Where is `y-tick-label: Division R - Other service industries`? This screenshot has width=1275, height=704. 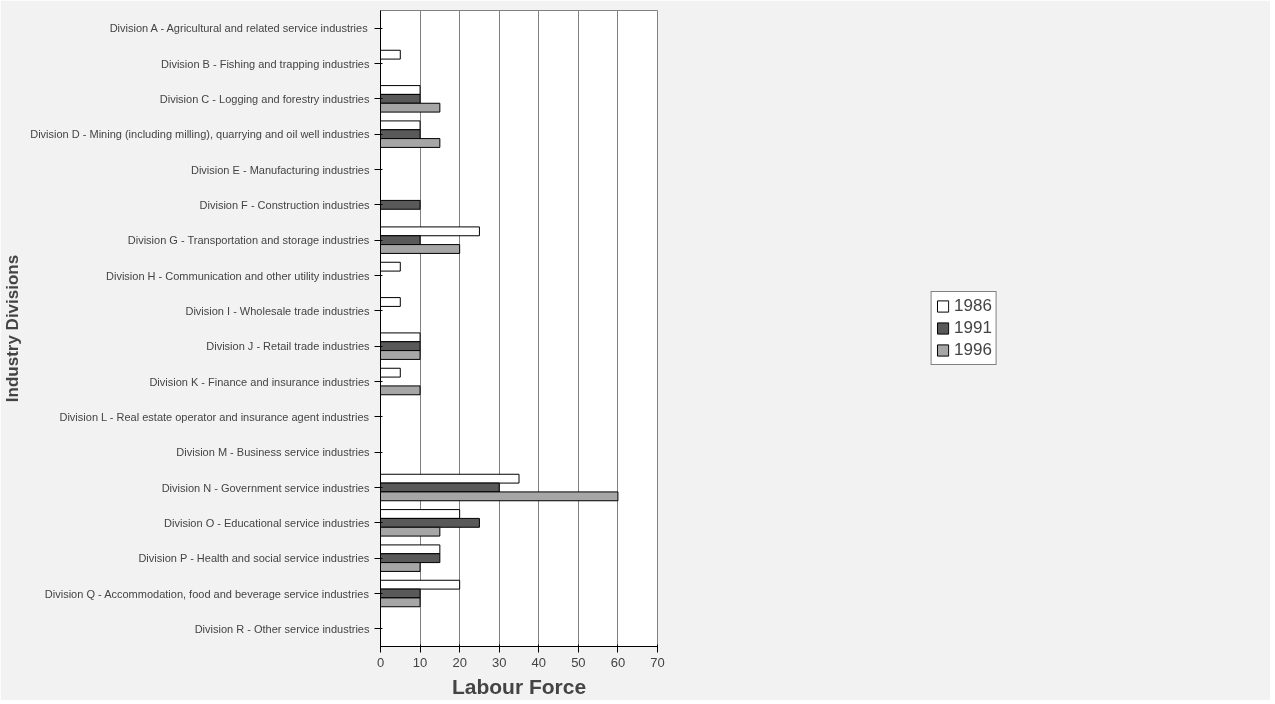
y-tick-label: Division R - Other service industries is located at coordinates (282, 628).